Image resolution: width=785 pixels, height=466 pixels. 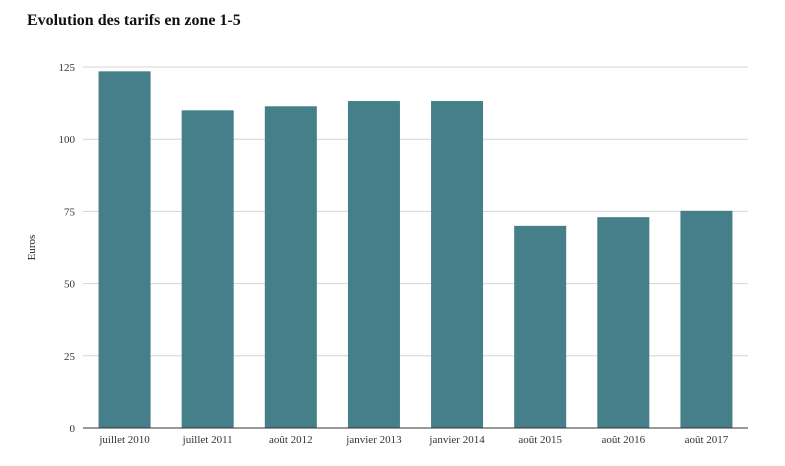 I want to click on y-axis-label: Euros, so click(x=32, y=248).